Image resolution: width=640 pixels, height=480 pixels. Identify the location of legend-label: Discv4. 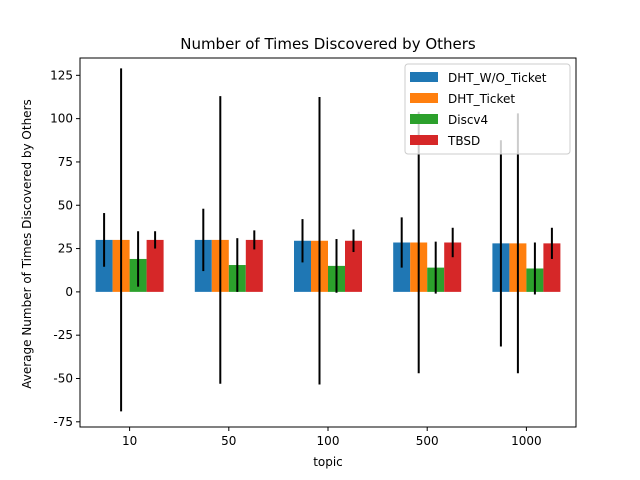
(468, 120).